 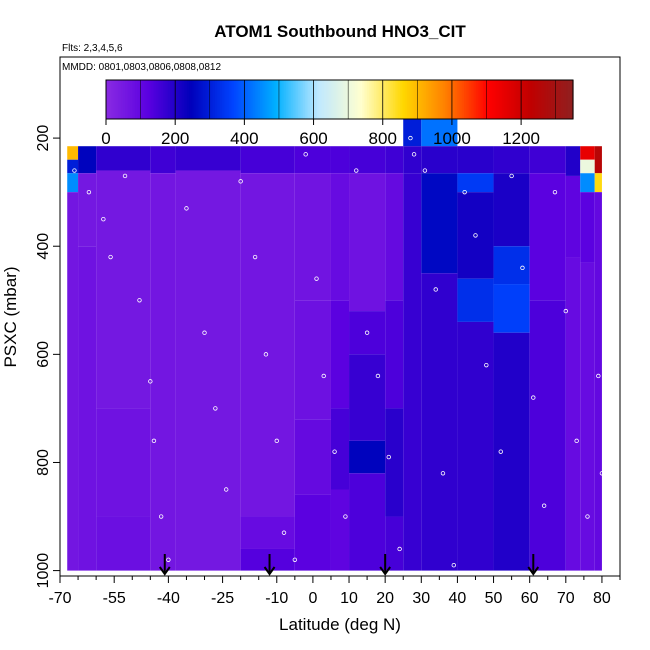 What do you see at coordinates (114, 598) in the screenshot?
I see `x-tick-label: -55` at bounding box center [114, 598].